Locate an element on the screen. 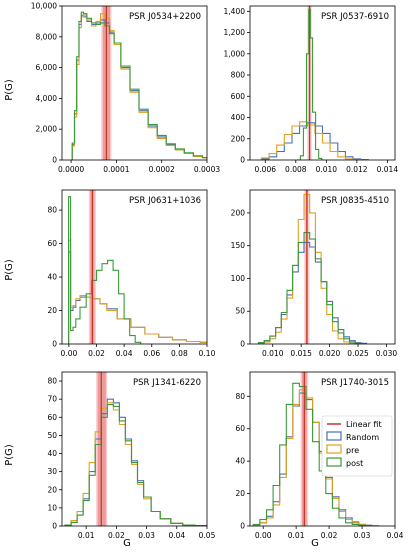 The width and height of the screenshot is (408, 554). y-tick-label: 800 is located at coordinates (238, 75).